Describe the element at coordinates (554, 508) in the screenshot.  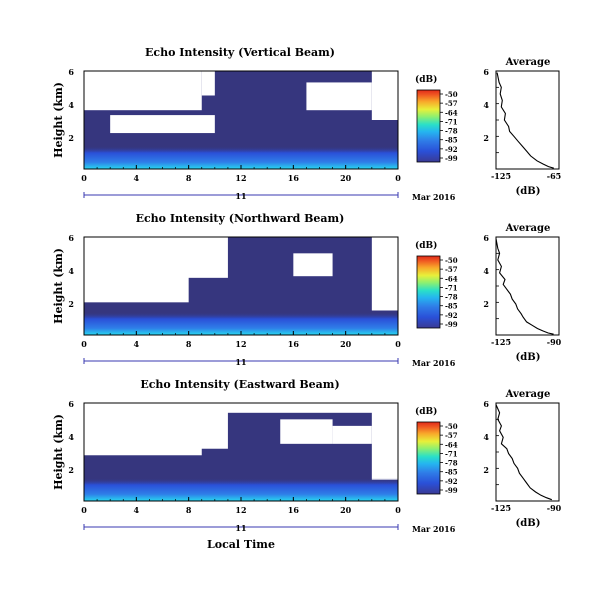
I see `profile-x-tick: -90` at that location.